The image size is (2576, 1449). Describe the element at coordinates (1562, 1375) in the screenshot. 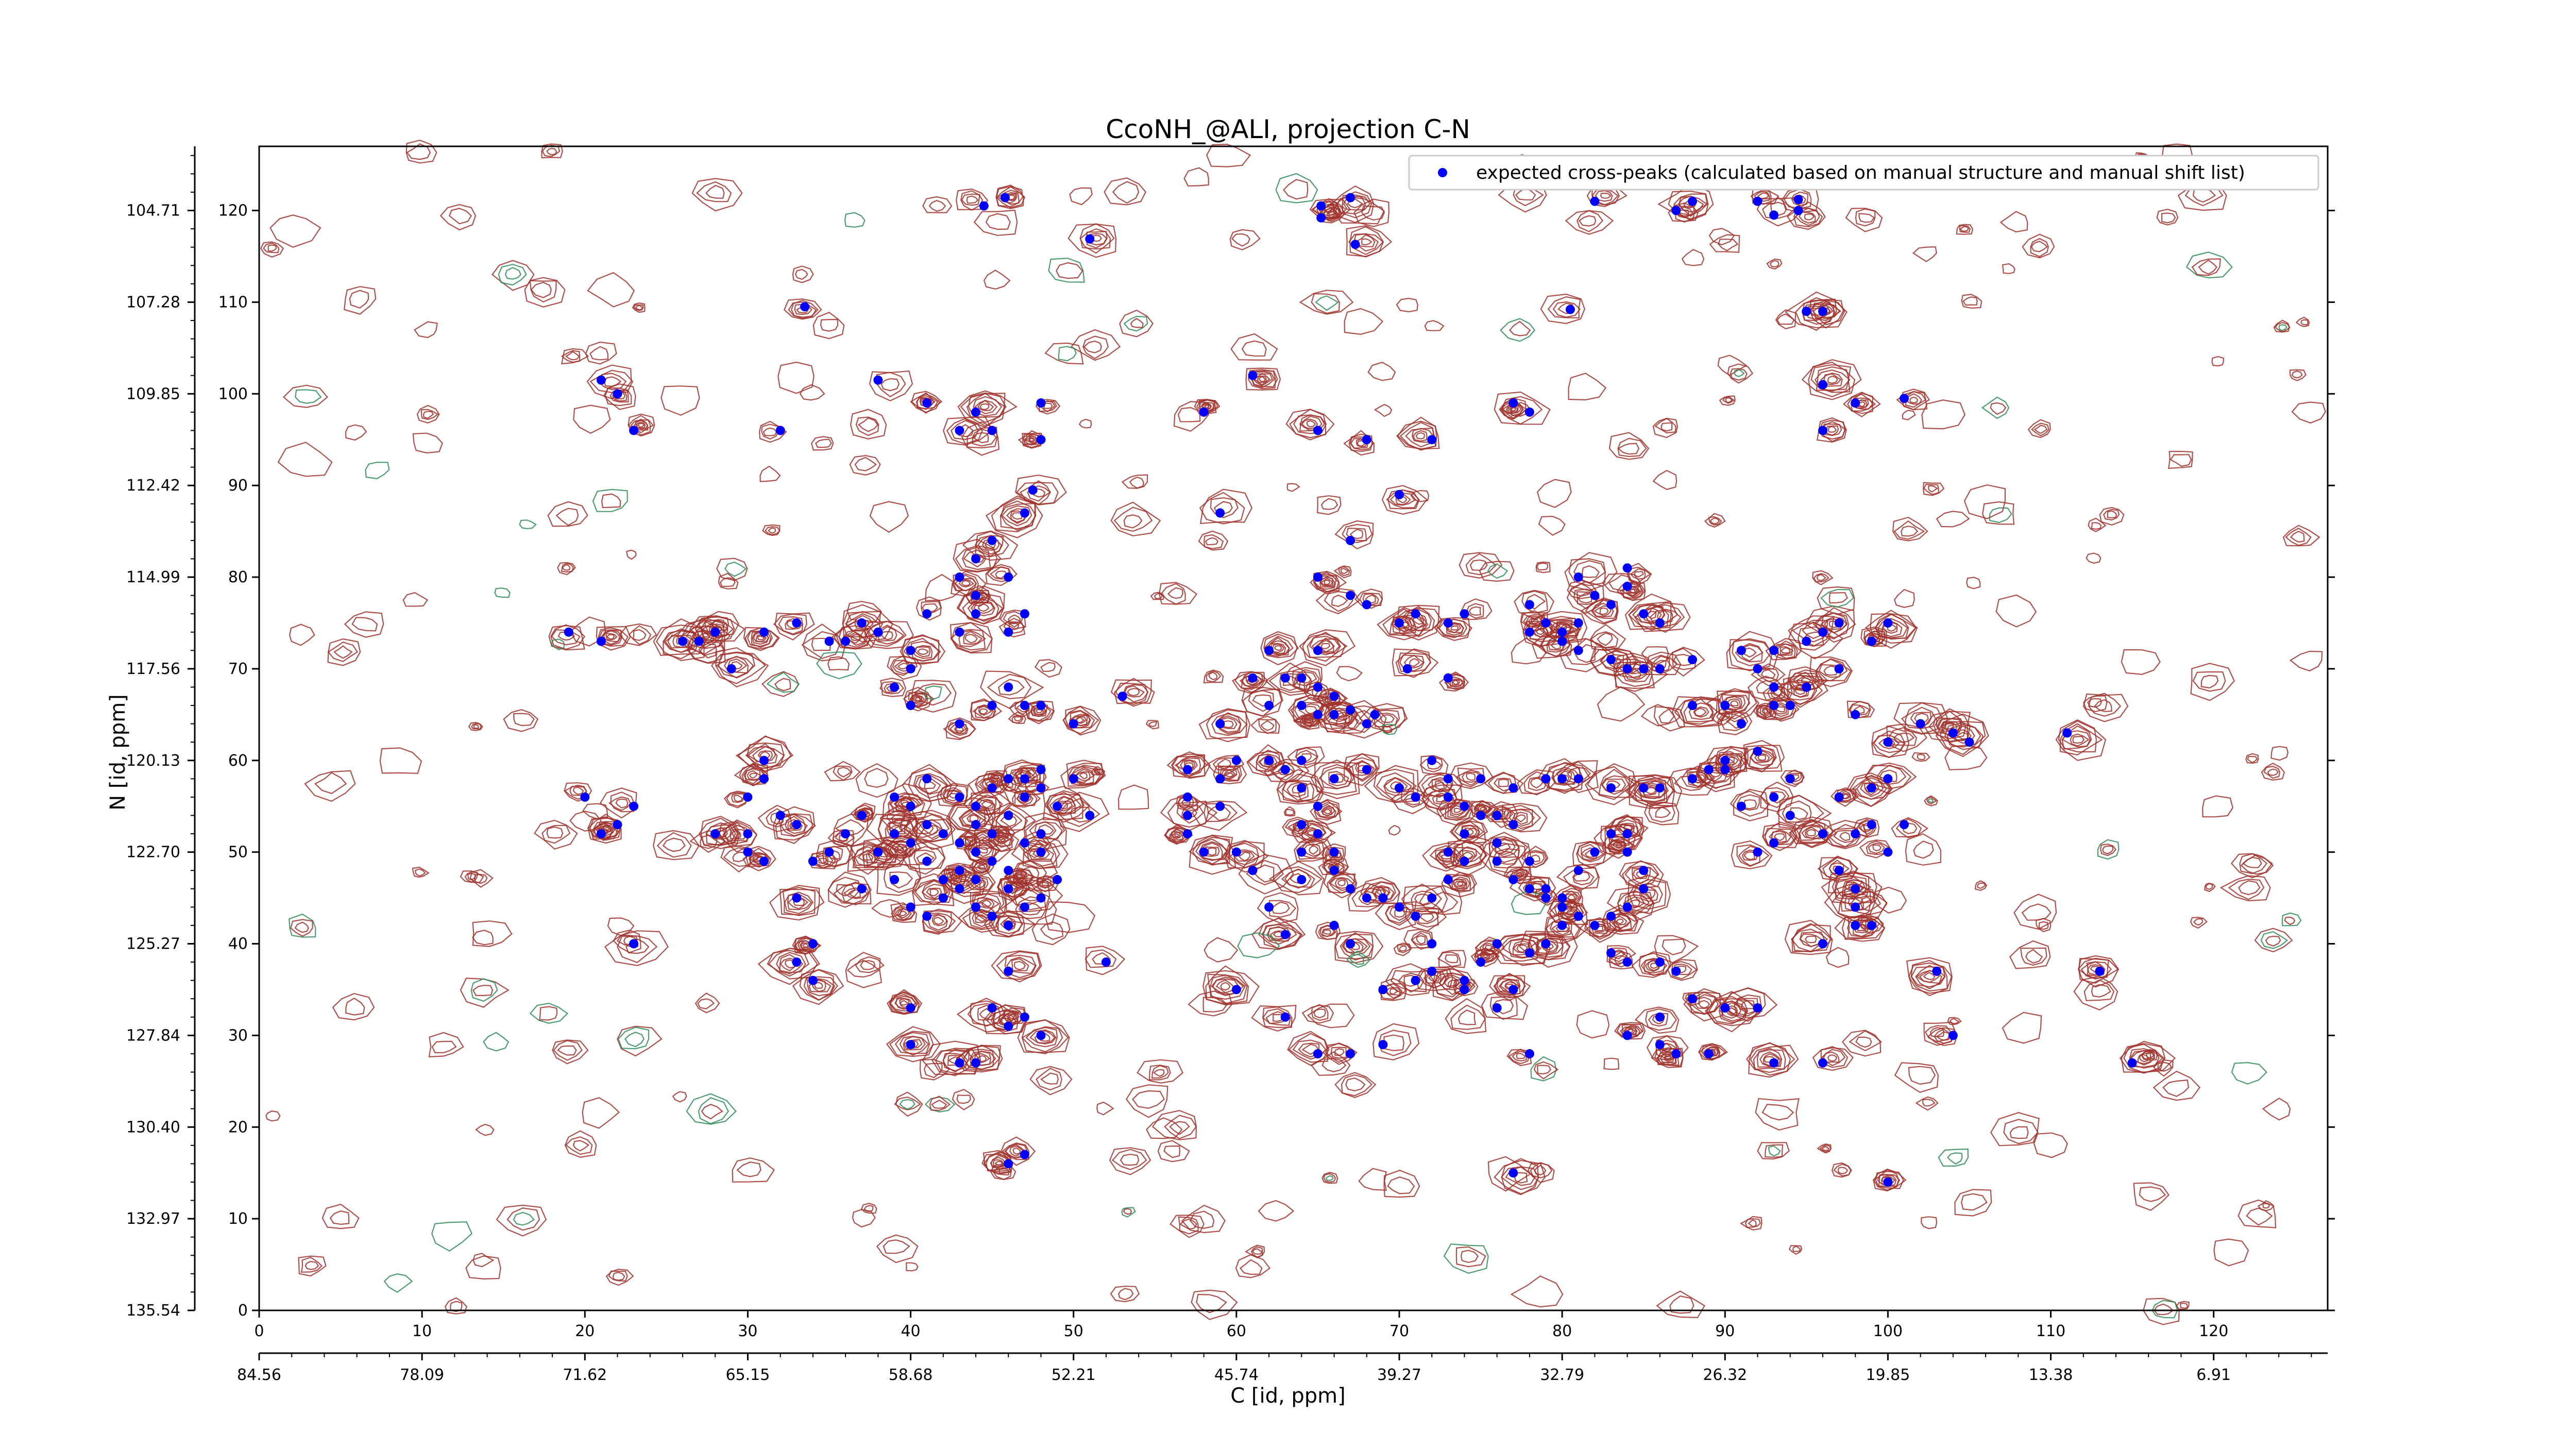

I see `x-ppm-tick-label: 32.79` at that location.